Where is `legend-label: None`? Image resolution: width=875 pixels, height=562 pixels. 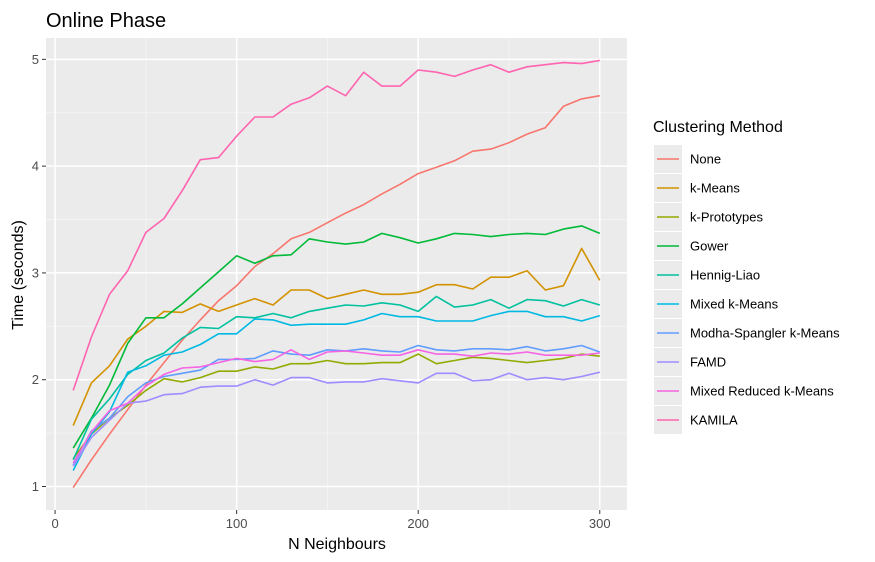 legend-label: None is located at coordinates (705, 159).